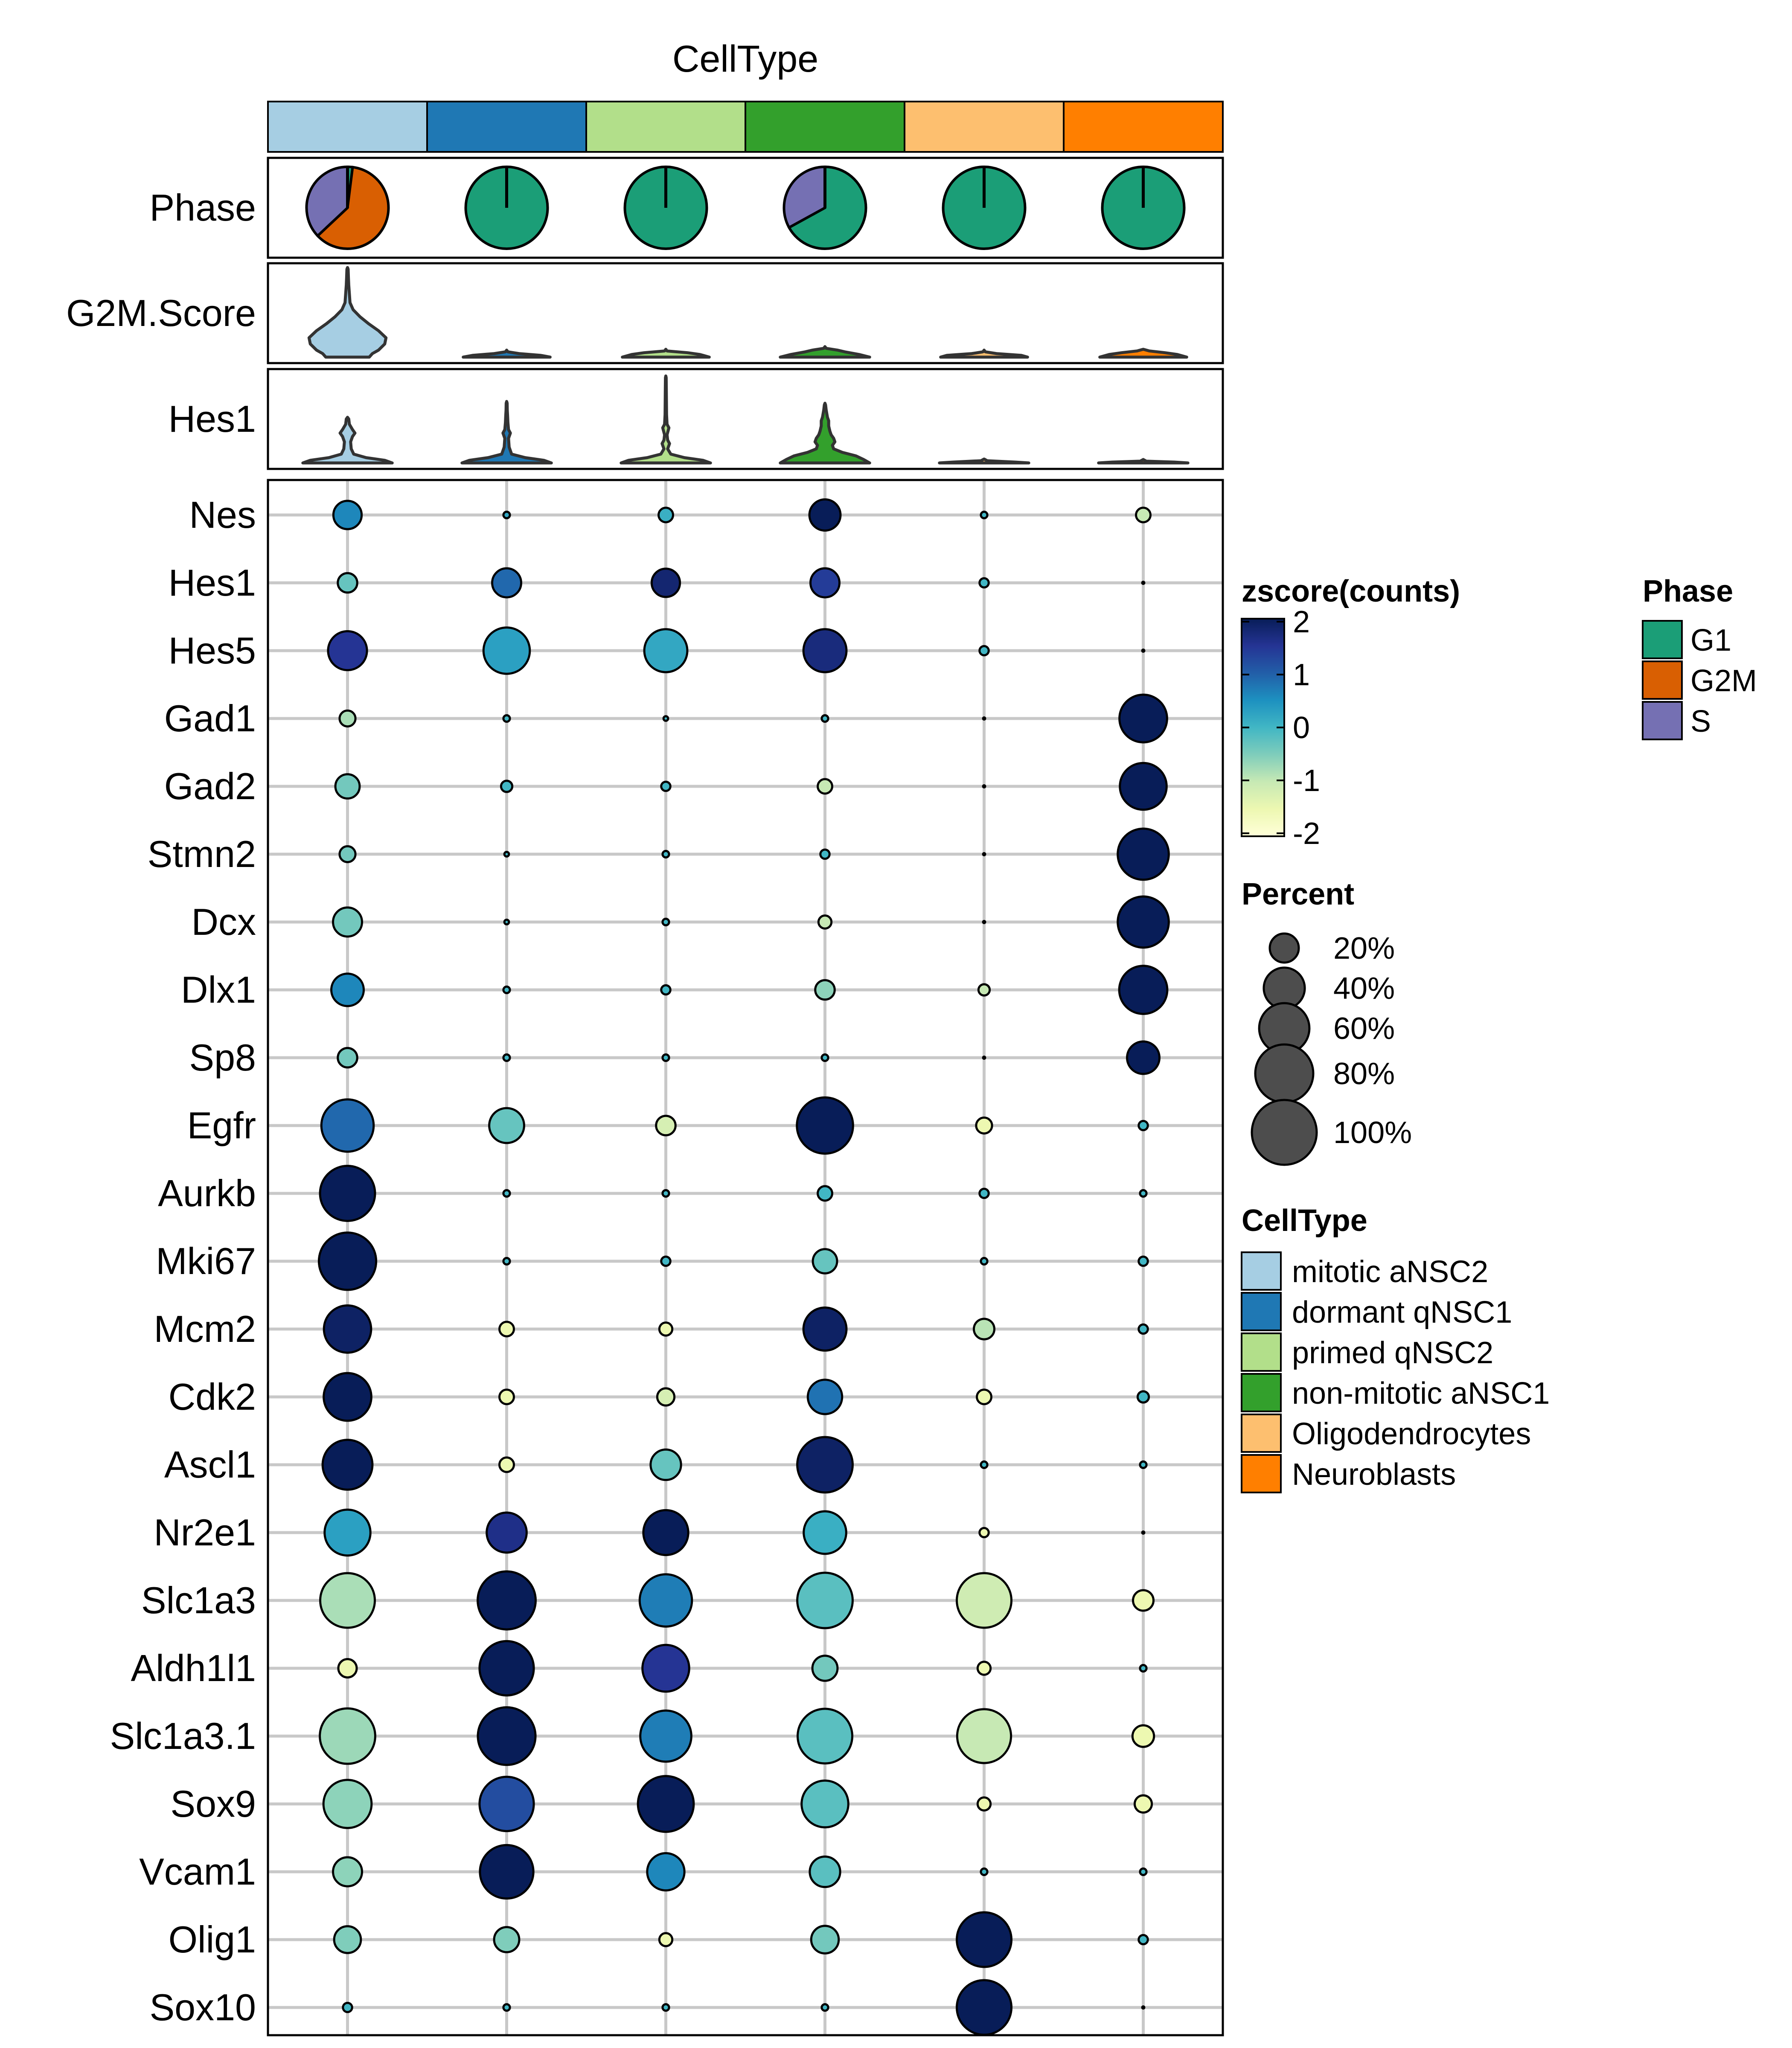  What do you see at coordinates (161, 313) in the screenshot?
I see `violin-row-label: G2M.Score` at bounding box center [161, 313].